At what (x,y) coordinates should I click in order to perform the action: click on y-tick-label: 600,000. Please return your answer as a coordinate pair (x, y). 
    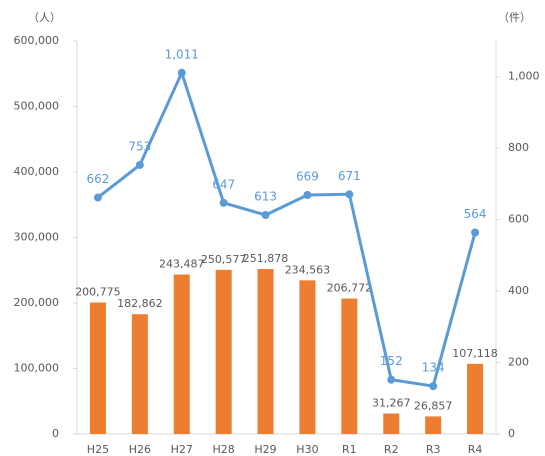
    Looking at the image, I should click on (37, 40).